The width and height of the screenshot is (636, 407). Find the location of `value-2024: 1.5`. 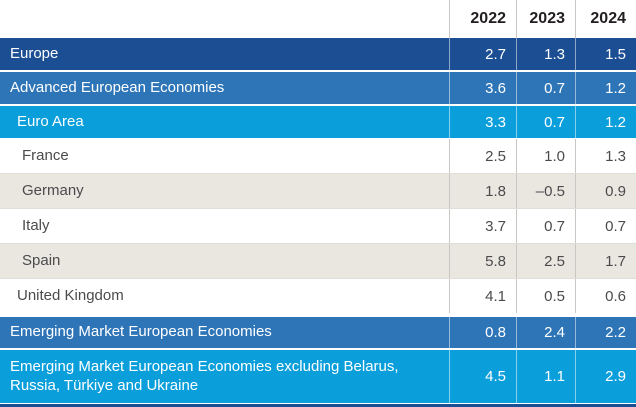

value-2024: 1.5 is located at coordinates (605, 54).